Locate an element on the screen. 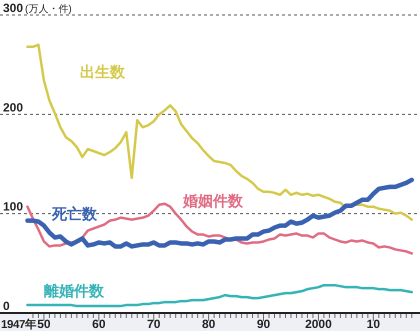 The image size is (420, 331). x-tick-label: 90 is located at coordinates (263, 324).